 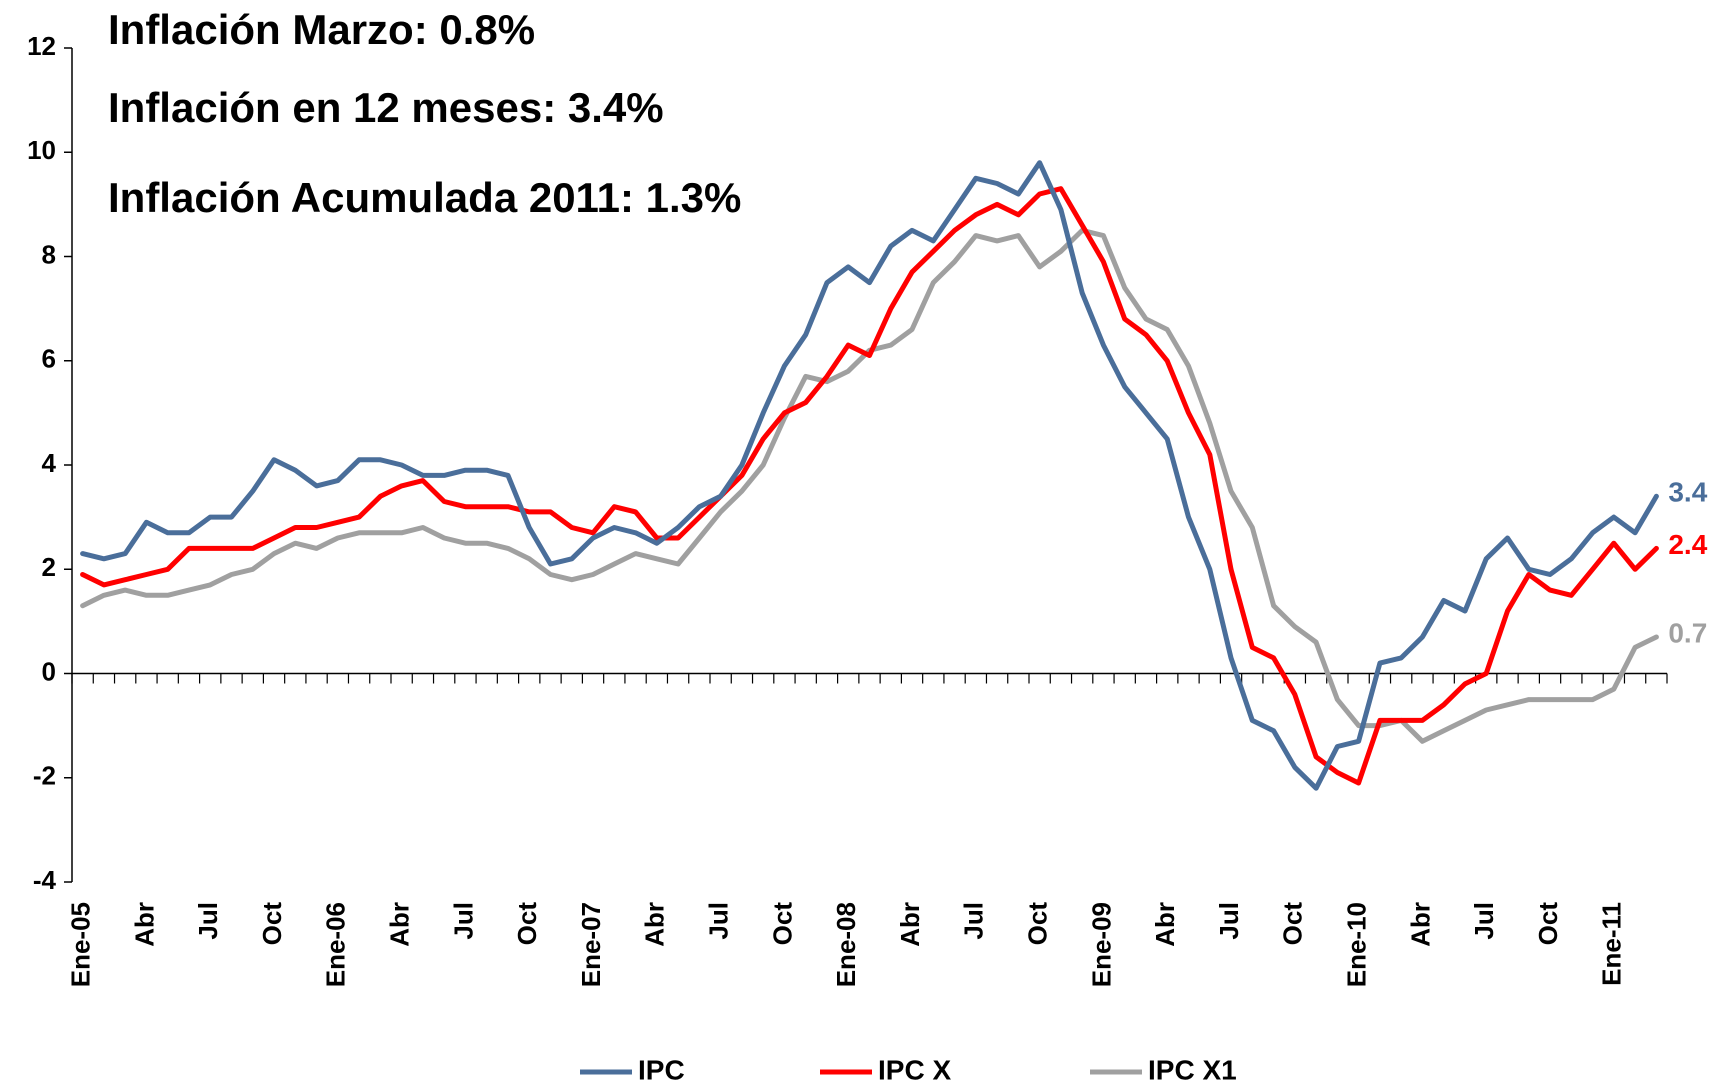 What do you see at coordinates (336, 944) in the screenshot?
I see `x-tick-label: Ene-06` at bounding box center [336, 944].